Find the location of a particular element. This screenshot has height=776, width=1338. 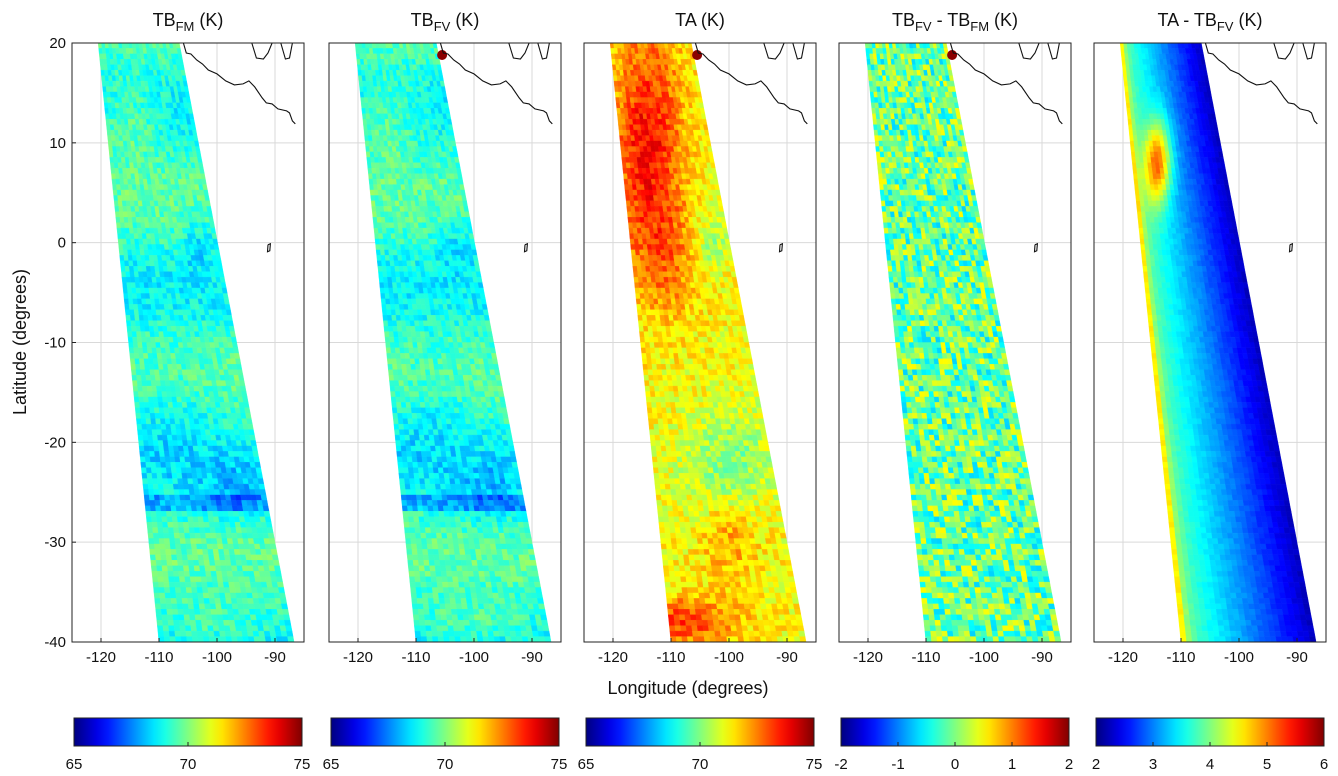

y-tick-label: -10 is located at coordinates (55, 343).